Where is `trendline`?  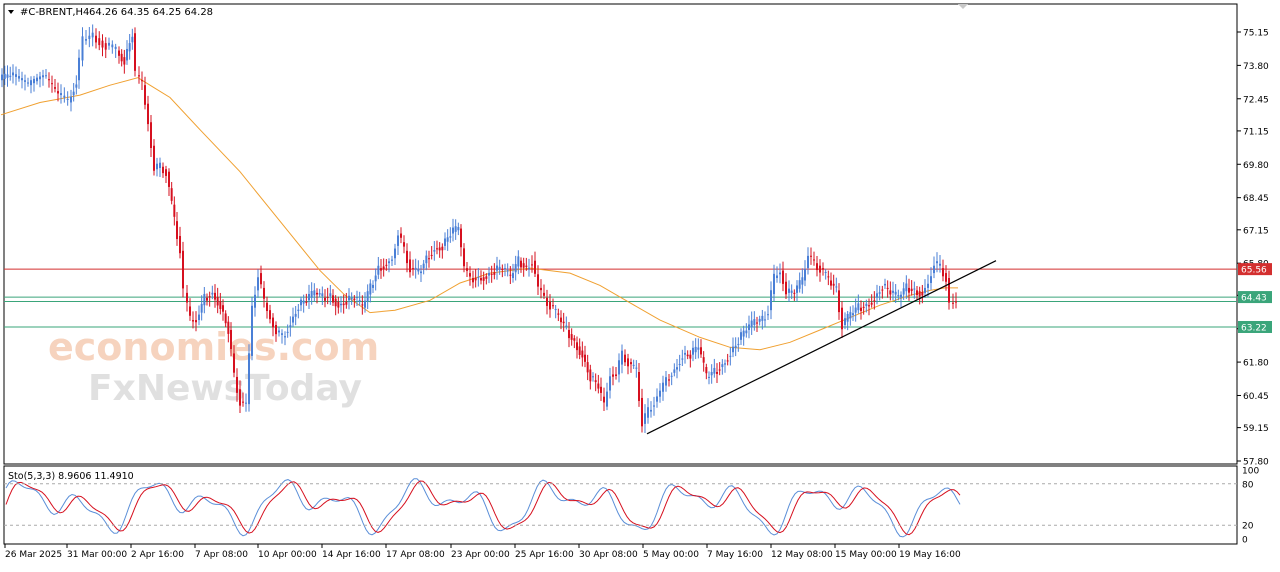 trendline is located at coordinates (821, 347).